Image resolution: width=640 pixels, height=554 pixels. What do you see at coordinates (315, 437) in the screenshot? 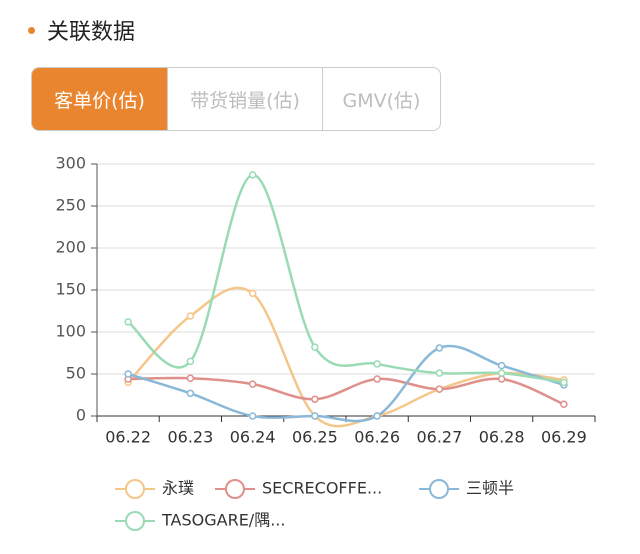
I see `x-tick-label: 06.25` at bounding box center [315, 437].